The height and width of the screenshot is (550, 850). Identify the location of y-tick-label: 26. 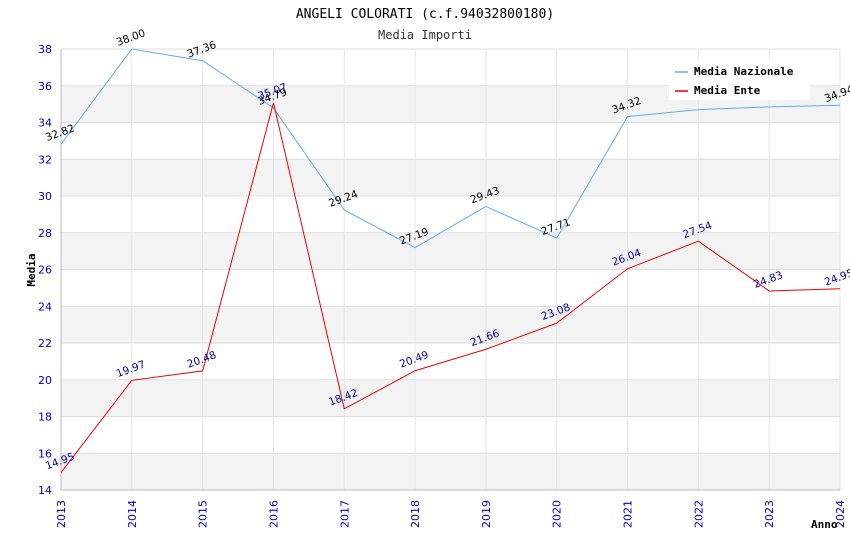
(45, 270).